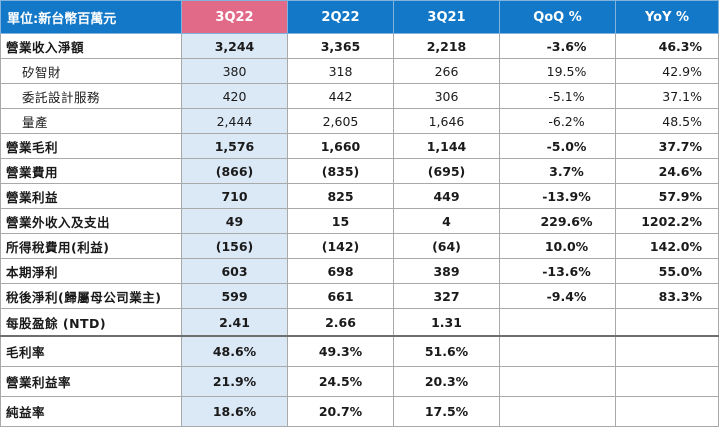 The width and height of the screenshot is (720, 431). What do you see at coordinates (359, 17) in the screenshot?
I see `header-row: 單位:新台幣百萬元 3Q22 2Q22 3Q21 QoQ % YoY %` at bounding box center [359, 17].